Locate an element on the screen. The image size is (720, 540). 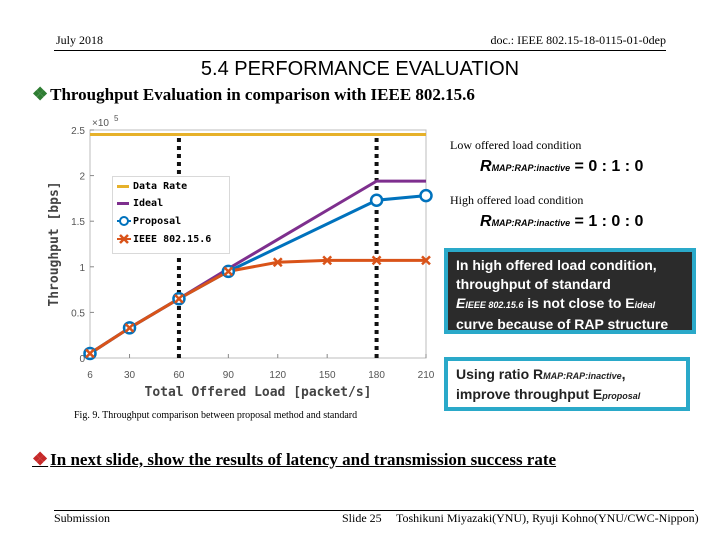
note1-line3: EIEEE 802.15.6 is not close to Eideal is located at coordinates (570, 304).